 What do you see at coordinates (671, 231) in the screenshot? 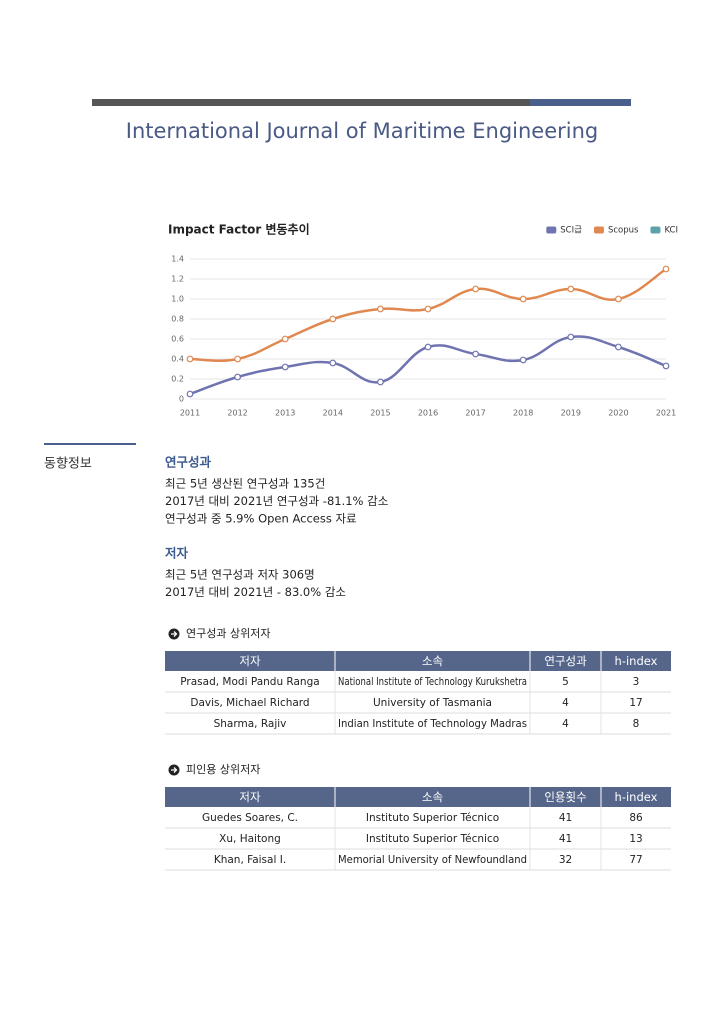
I see `legend-label: KCI` at bounding box center [671, 231].